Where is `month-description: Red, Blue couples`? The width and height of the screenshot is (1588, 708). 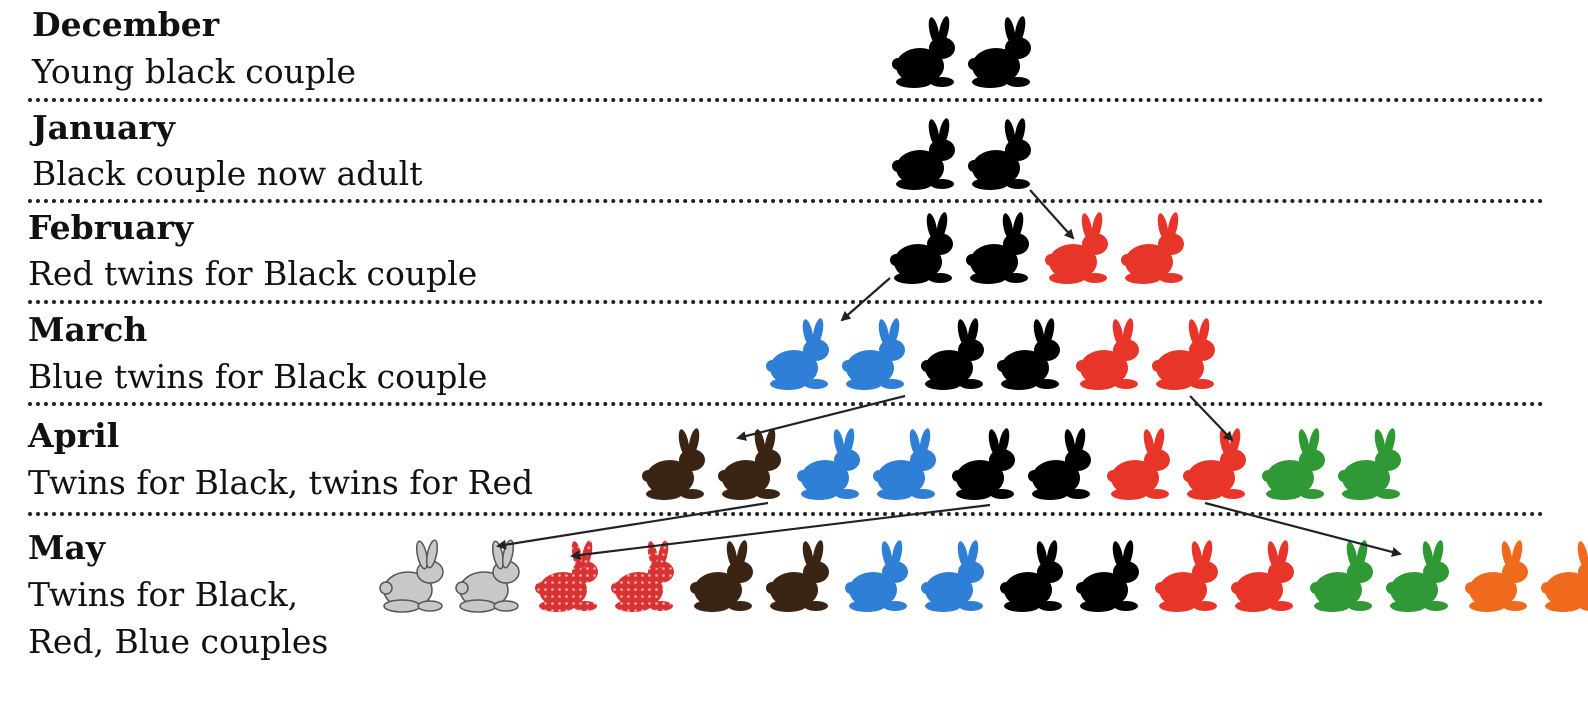
month-description: Red, Blue couples is located at coordinates (178, 641).